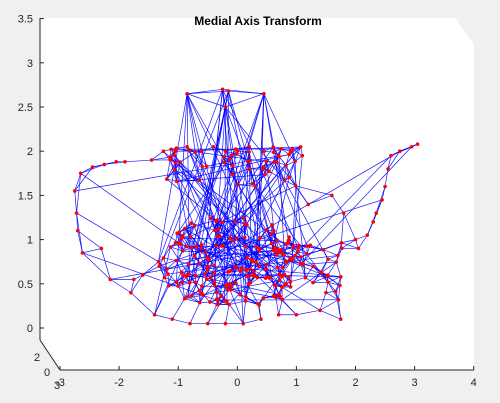 Image resolution: width=500 pixels, height=403 pixels. What do you see at coordinates (25, 196) in the screenshot?
I see `z-tick-label: 1.5` at bounding box center [25, 196].